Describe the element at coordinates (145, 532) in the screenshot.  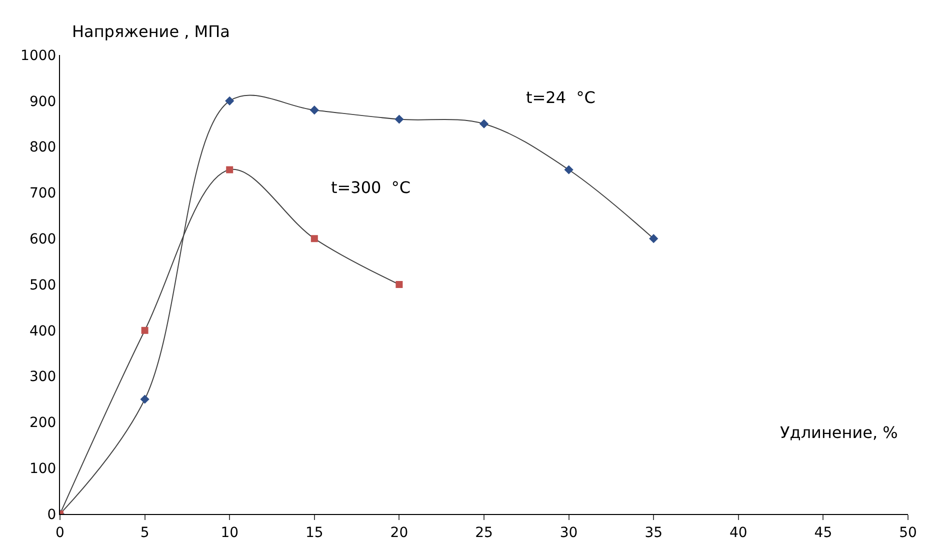
I see `x-tick-label: 5` at that location.